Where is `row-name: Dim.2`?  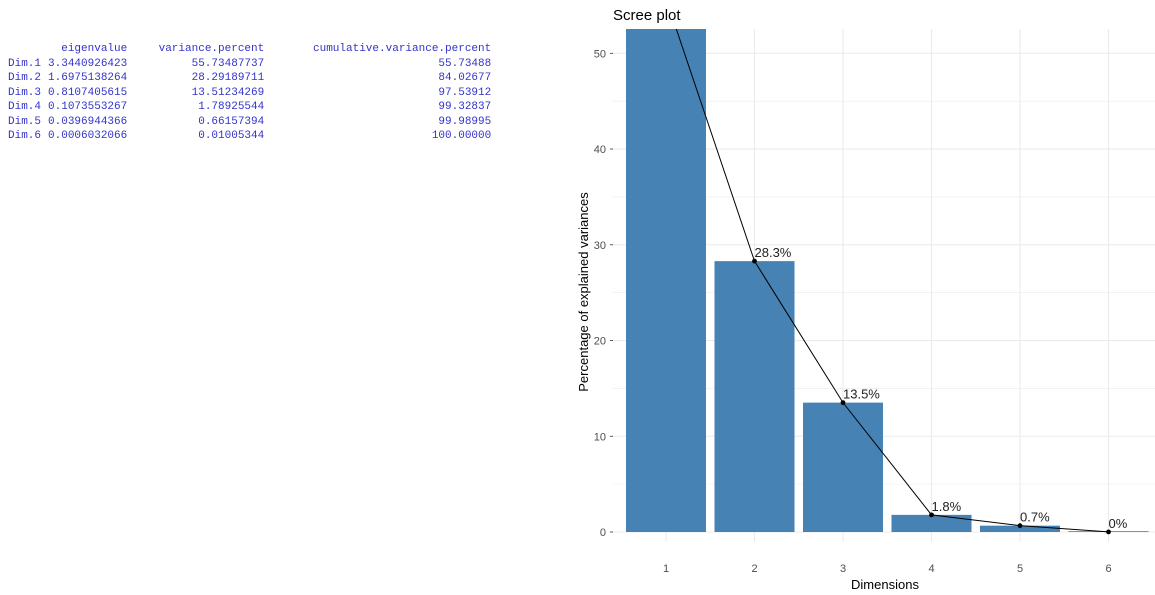 row-name: Dim.2 is located at coordinates (25, 78).